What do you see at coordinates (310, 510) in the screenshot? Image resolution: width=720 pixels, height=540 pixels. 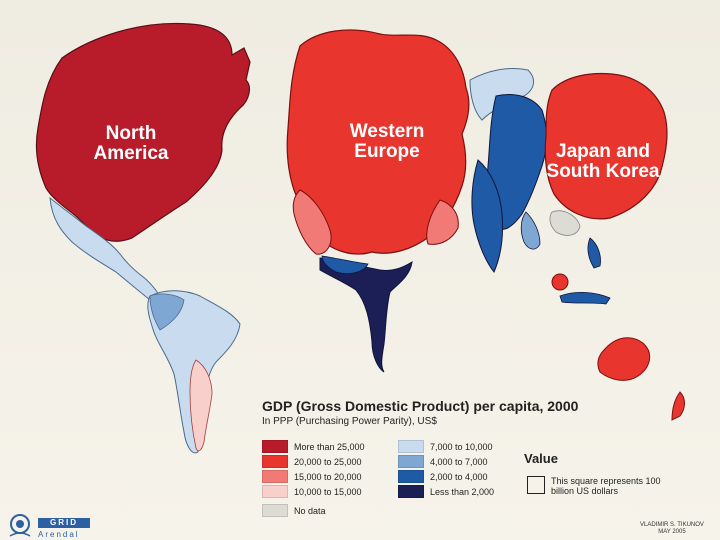 I see `legend-label: No data` at bounding box center [310, 510].